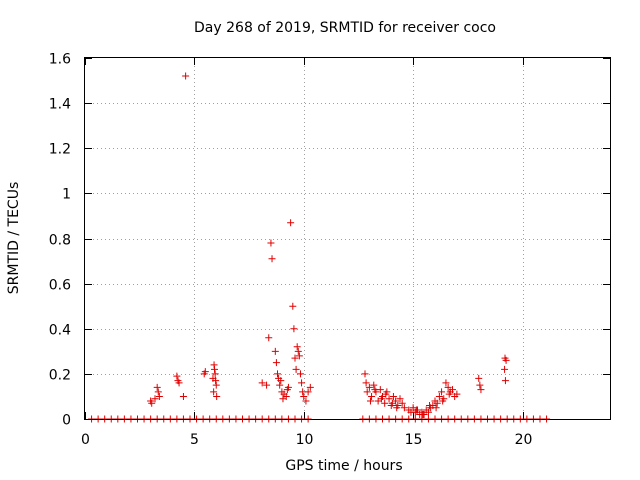 The width and height of the screenshot is (640, 480). Describe the element at coordinates (66, 421) in the screenshot. I see `y-tick-label: 0` at that location.